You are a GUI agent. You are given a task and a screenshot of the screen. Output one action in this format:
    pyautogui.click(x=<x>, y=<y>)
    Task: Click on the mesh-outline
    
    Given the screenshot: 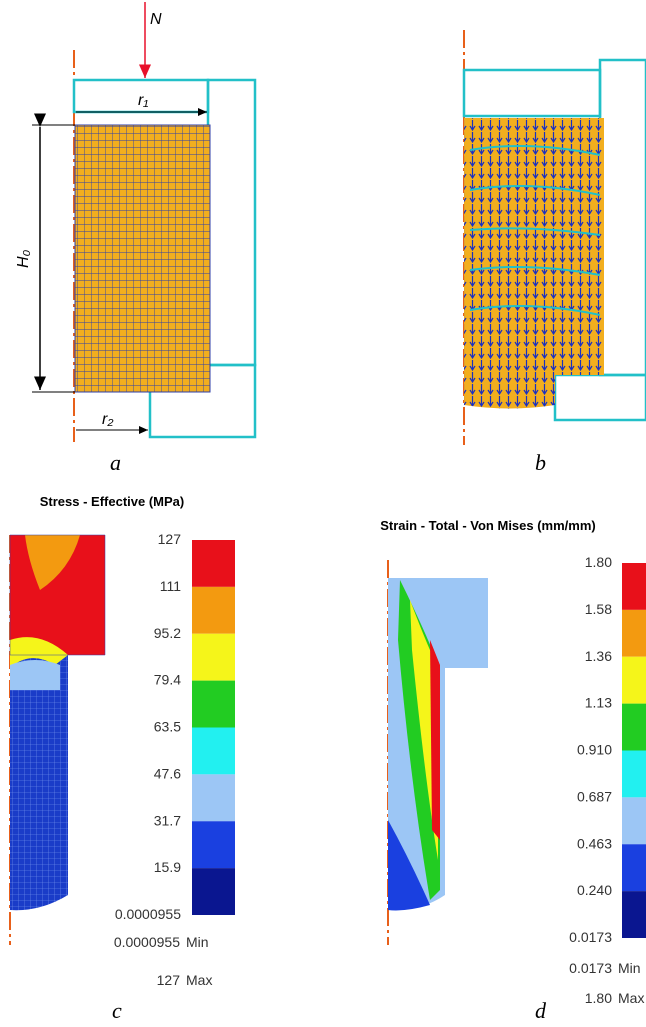 What is the action you would take?
    pyautogui.click(x=57, y=595)
    